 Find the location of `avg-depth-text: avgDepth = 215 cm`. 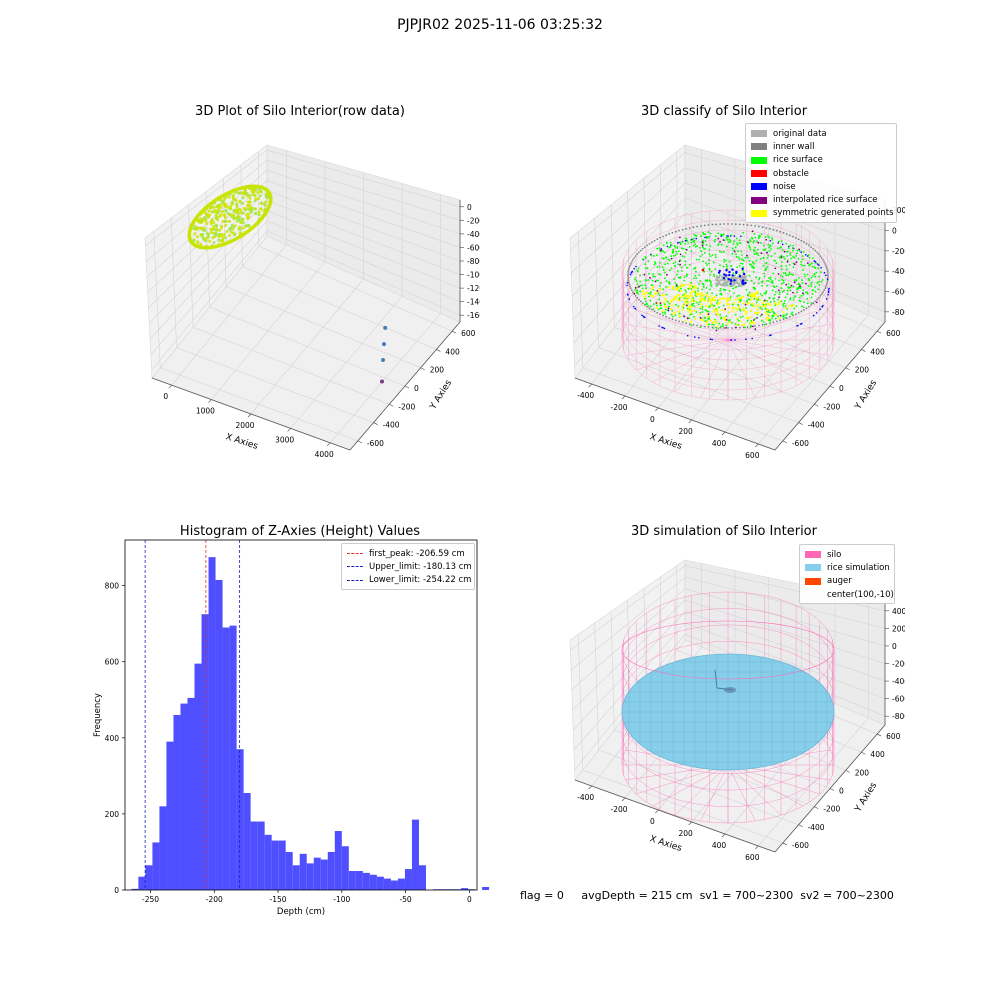

avg-depth-text: avgDepth = 215 cm is located at coordinates (637, 895).